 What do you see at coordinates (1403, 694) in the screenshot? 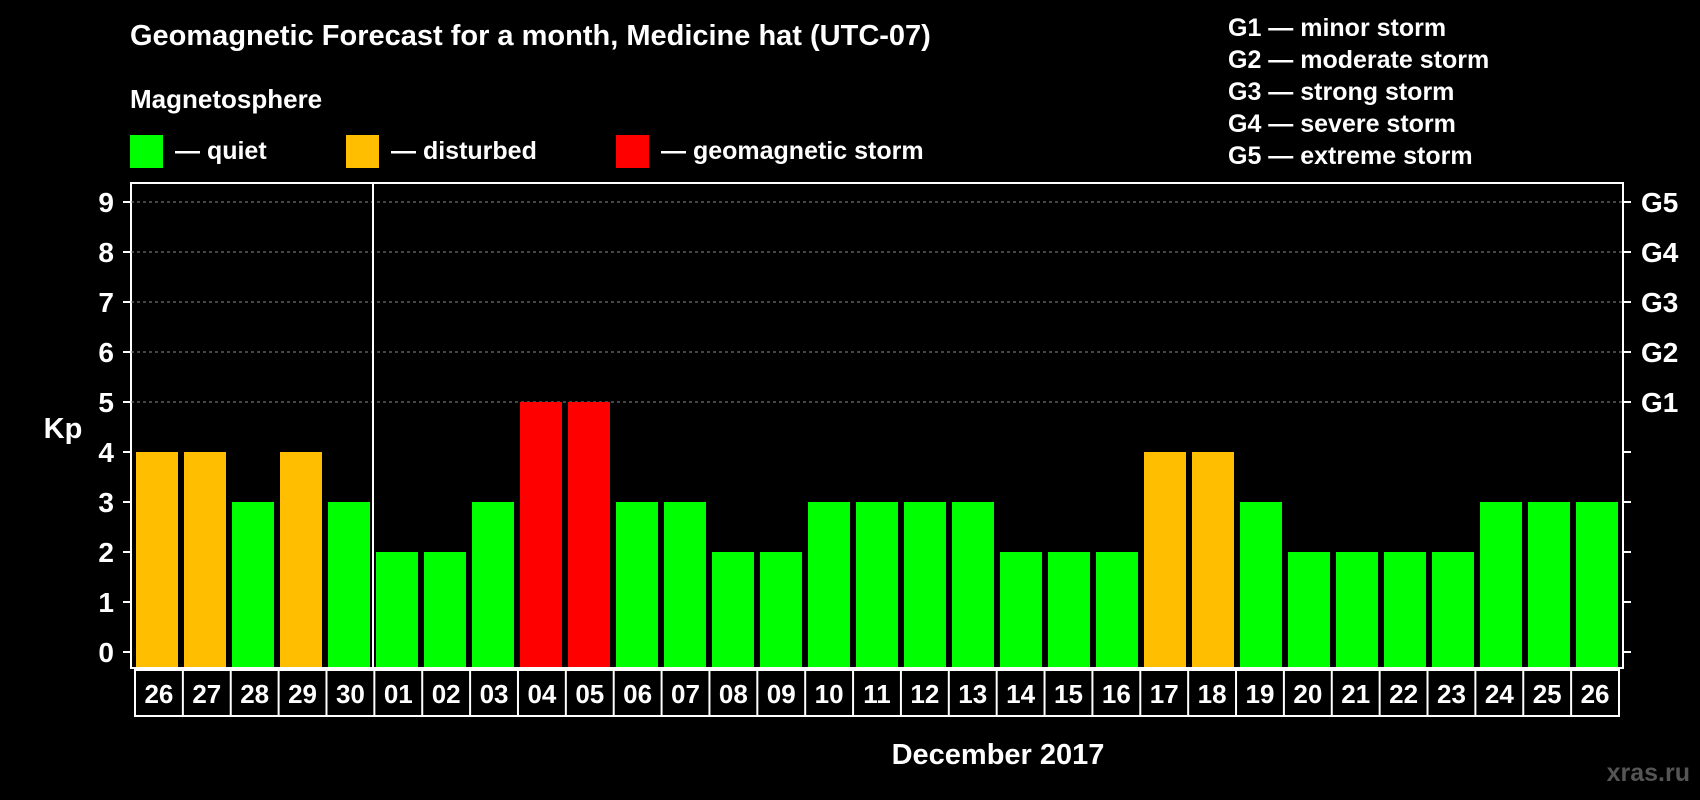
I see `x-tick-label: 22` at bounding box center [1403, 694].